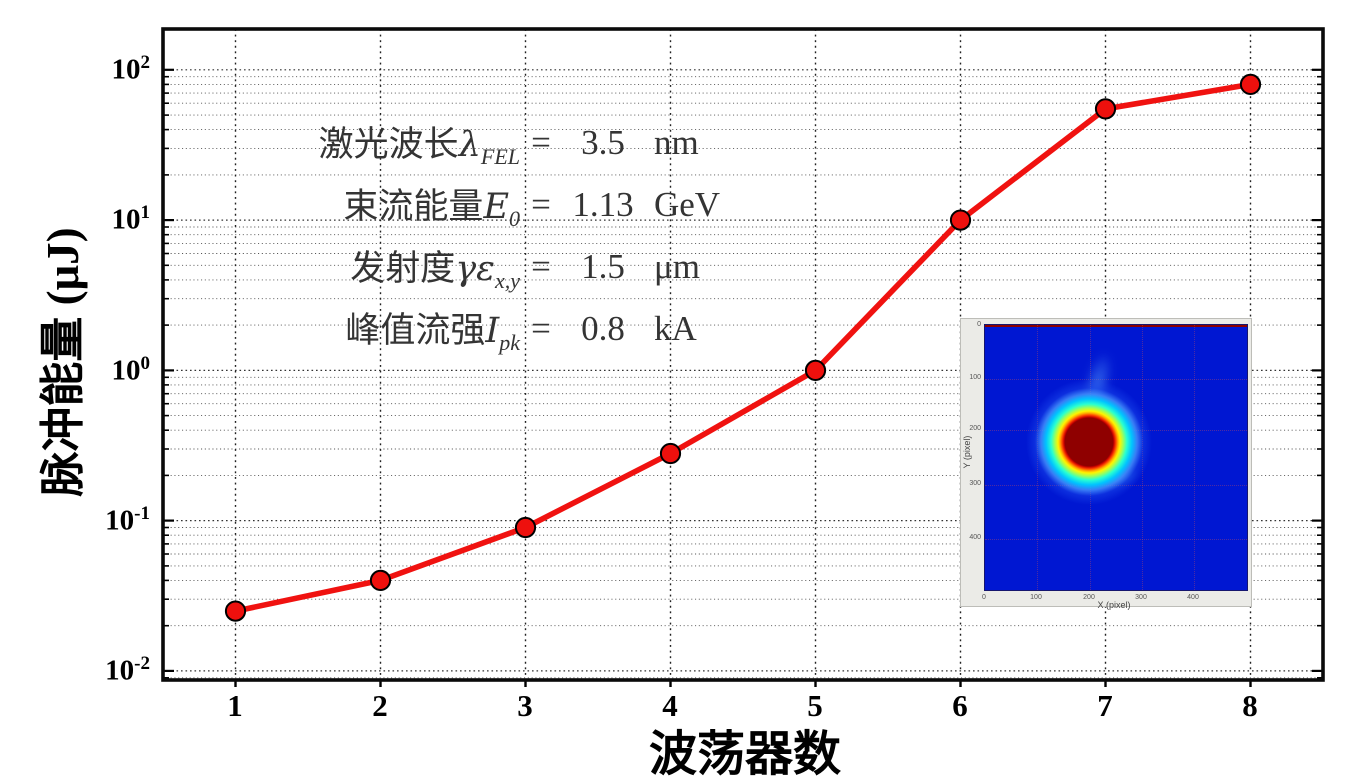 Image resolution: width=1370 pixels, height=780 pixels. I want to click on y-tick-label-1: 10⁰, so click(131, 369).